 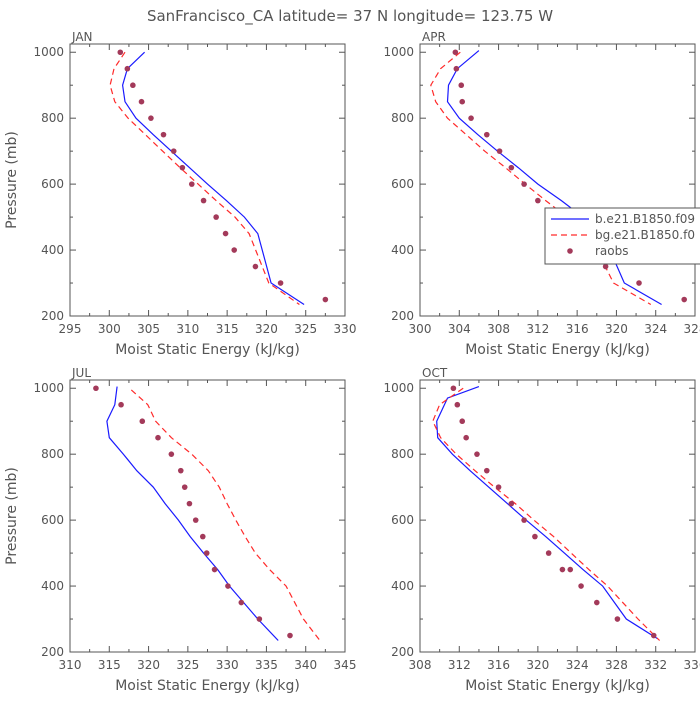 What do you see at coordinates (570, 251) in the screenshot?
I see `legend-swatch-raobs` at bounding box center [570, 251].